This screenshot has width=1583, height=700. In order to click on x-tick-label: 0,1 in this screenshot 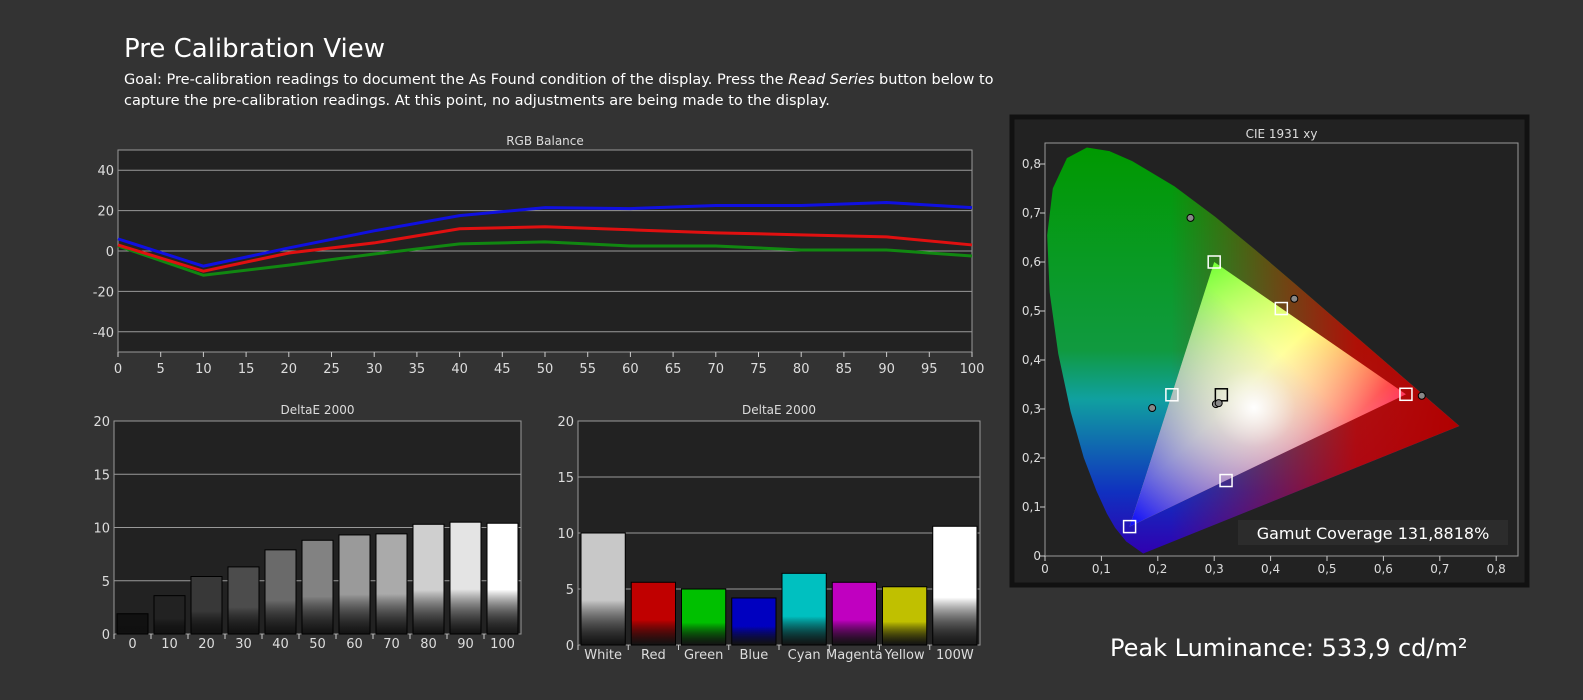, I will do `click(1101, 569)`.